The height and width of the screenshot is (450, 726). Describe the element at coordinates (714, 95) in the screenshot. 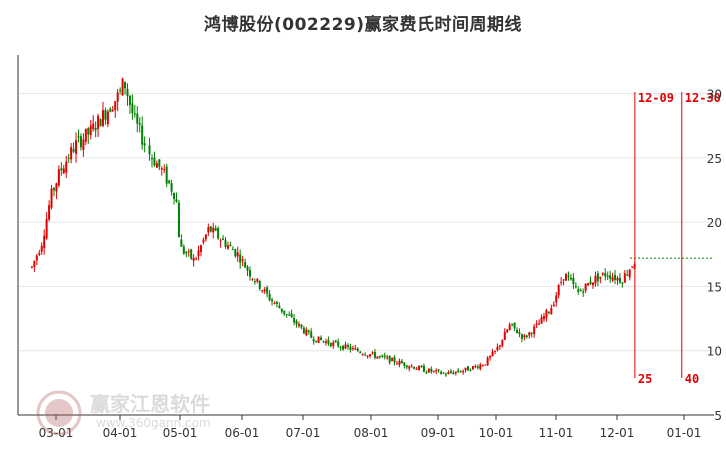

I see `y-tick-label: 30` at that location.